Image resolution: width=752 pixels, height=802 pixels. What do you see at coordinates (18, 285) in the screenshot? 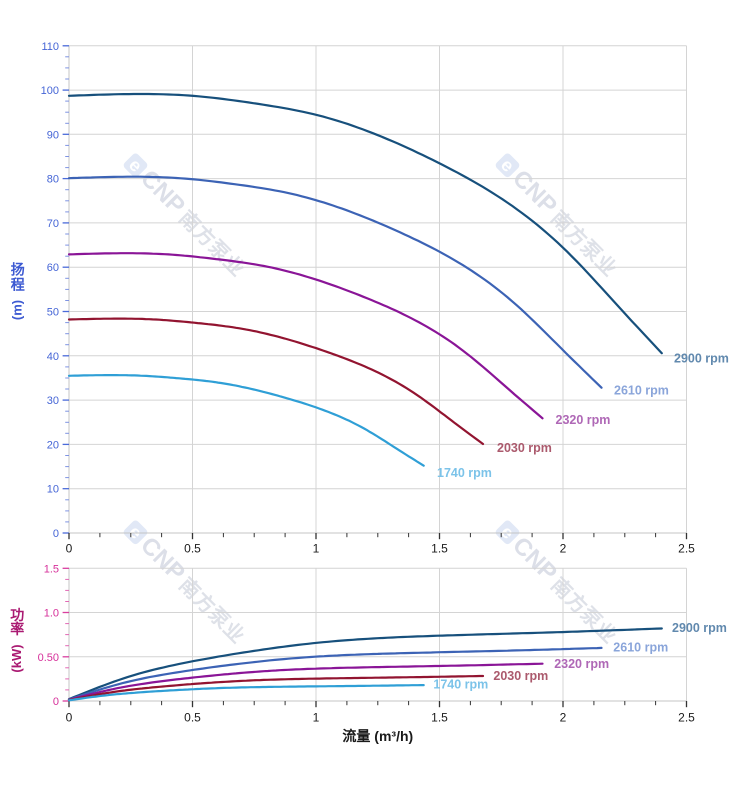
I see `svg-text: 程` at bounding box center [18, 285].